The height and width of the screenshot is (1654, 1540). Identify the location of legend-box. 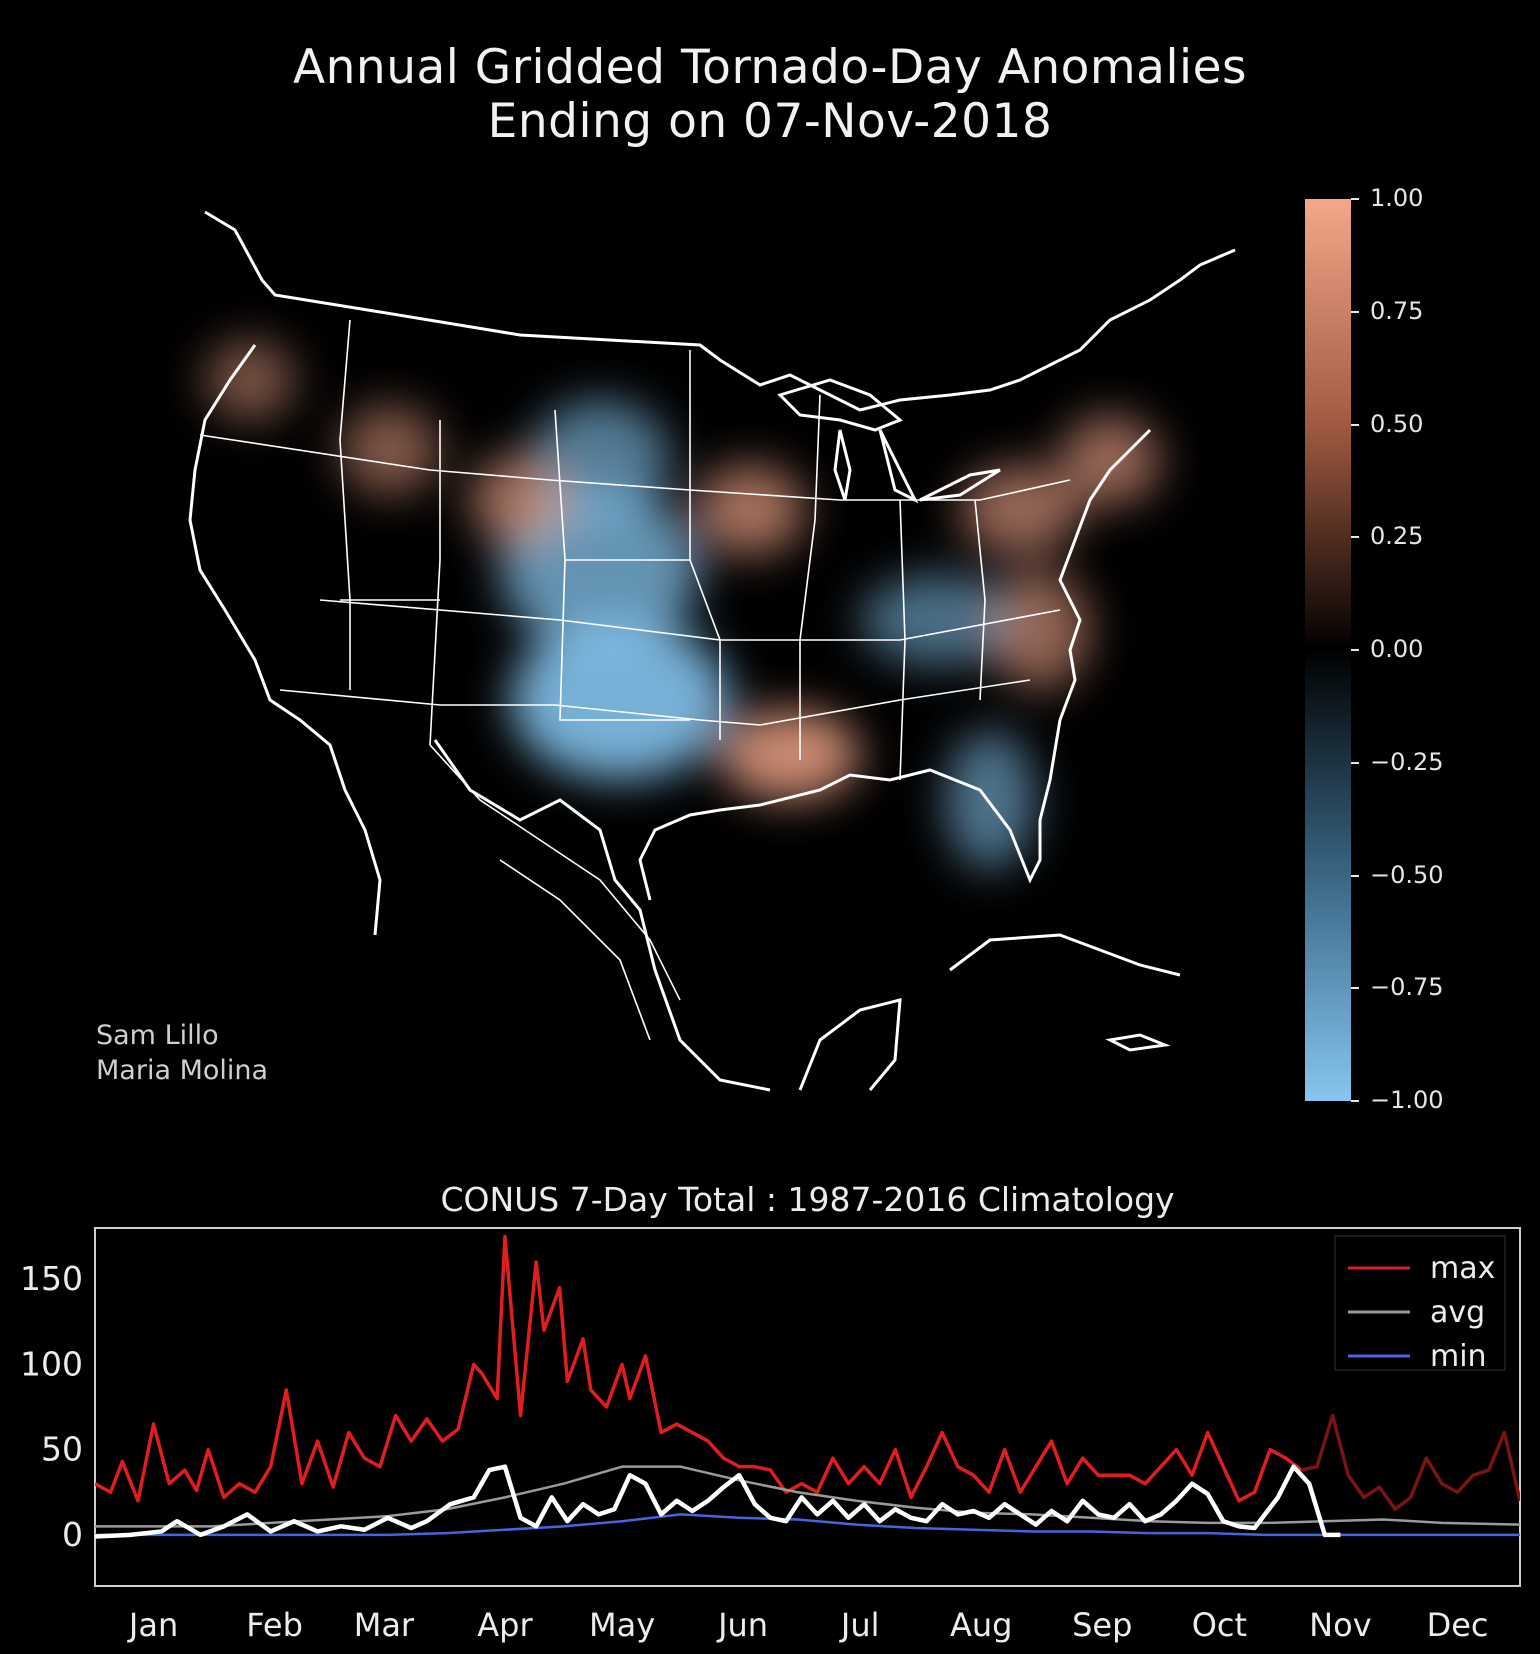
(1420, 1303).